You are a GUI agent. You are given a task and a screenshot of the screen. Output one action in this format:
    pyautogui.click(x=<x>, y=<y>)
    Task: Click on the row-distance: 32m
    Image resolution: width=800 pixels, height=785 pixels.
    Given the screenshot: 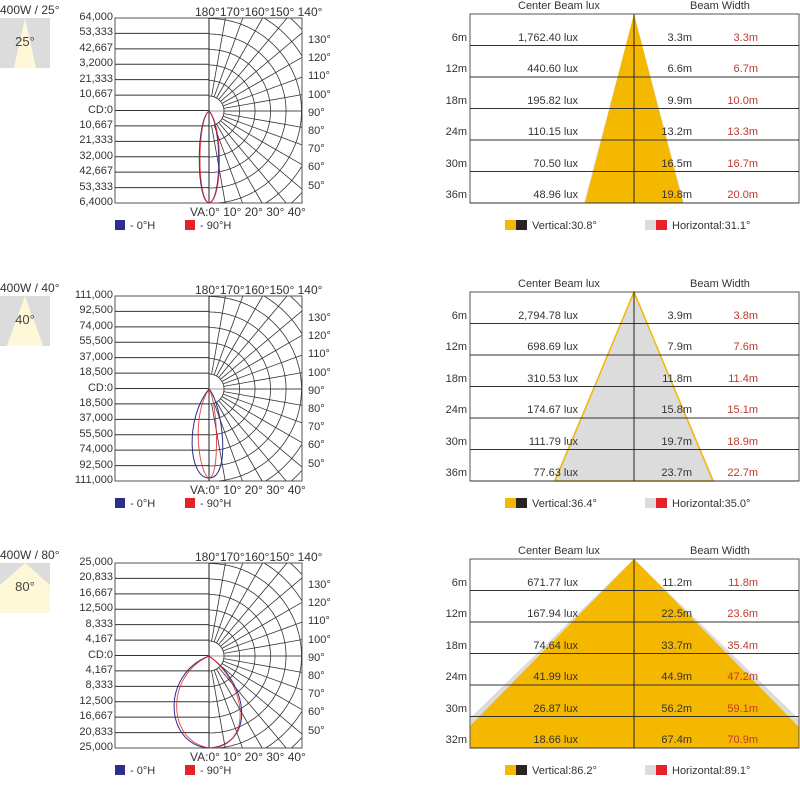 What is the action you would take?
    pyautogui.click(x=456, y=740)
    